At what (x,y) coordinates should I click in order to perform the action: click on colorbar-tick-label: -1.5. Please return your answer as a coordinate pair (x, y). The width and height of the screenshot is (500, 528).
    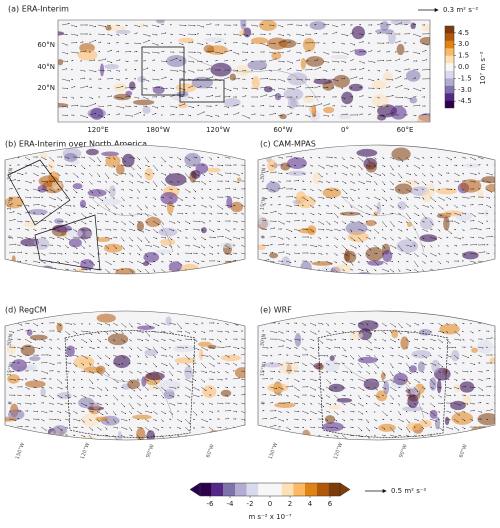
    Looking at the image, I should click on (465, 78).